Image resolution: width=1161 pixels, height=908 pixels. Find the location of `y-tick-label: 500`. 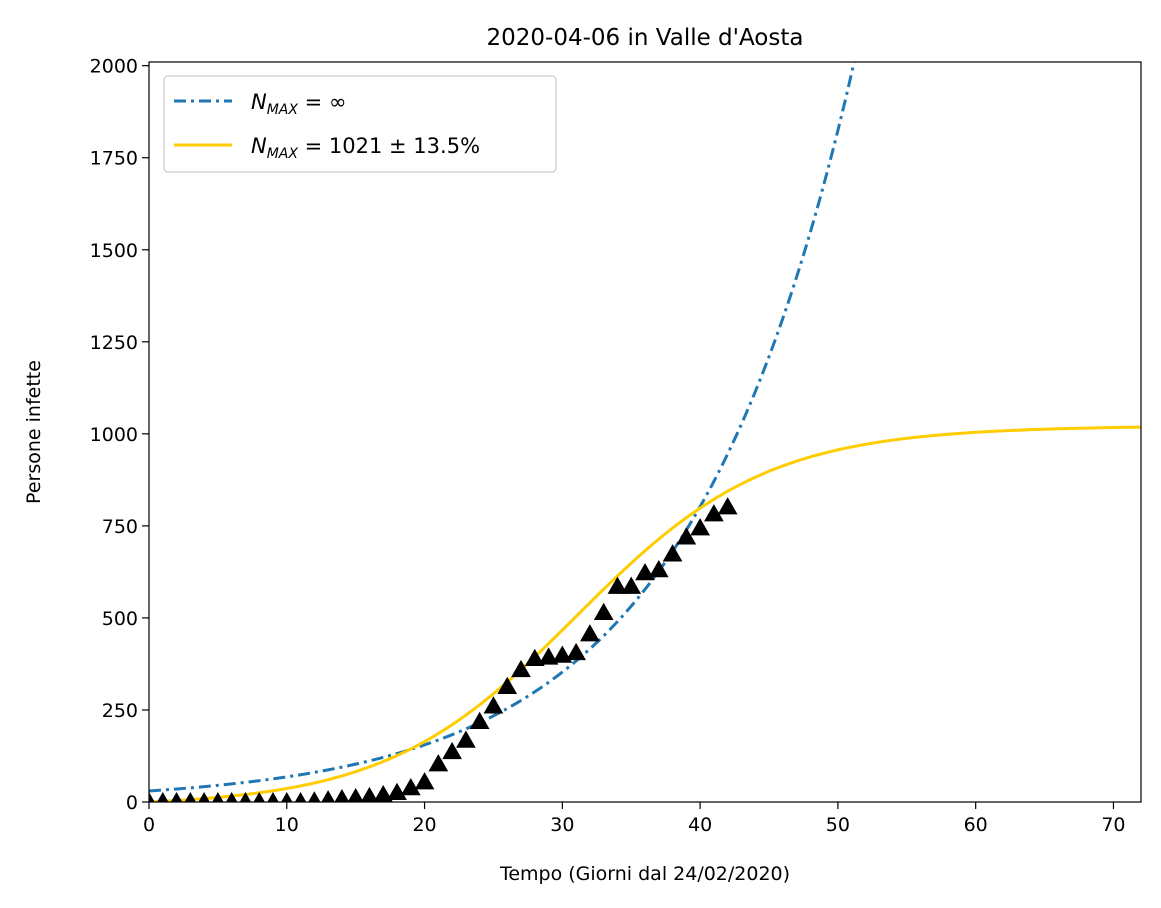

y-tick-label: 500 is located at coordinates (120, 619).